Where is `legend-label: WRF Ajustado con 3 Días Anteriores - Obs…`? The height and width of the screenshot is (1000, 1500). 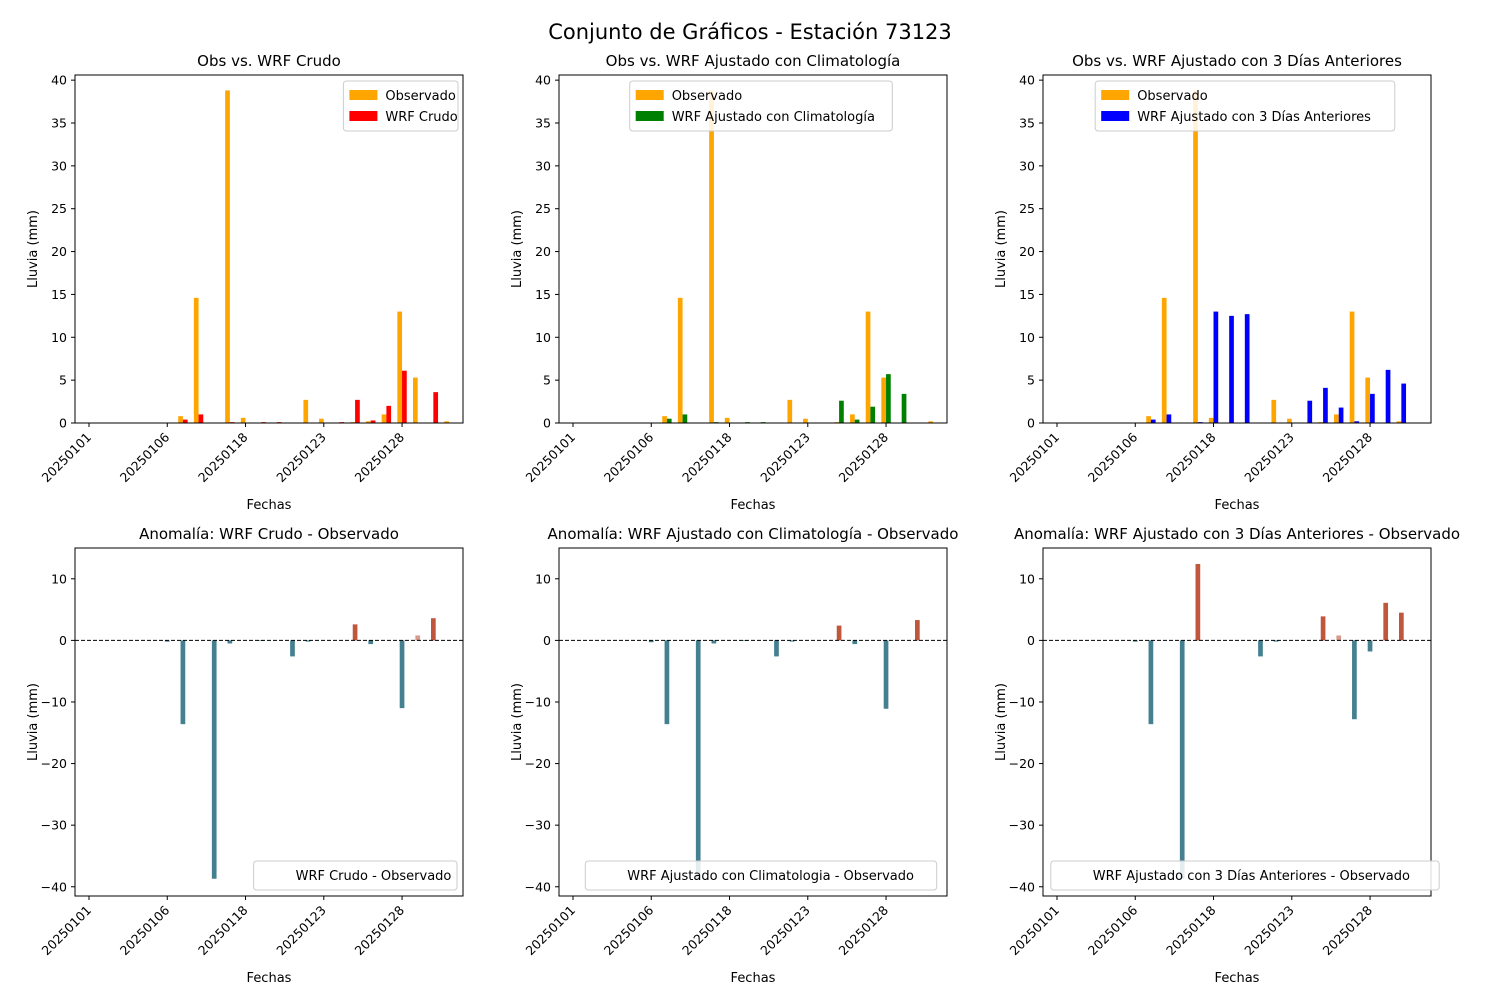
legend-label: WRF Ajustado con 3 Días Anteriores - Obs… is located at coordinates (1251, 876).